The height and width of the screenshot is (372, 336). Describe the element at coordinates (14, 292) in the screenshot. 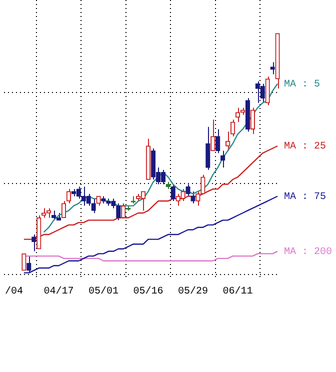

I see `x-tick-label: /04` at that location.